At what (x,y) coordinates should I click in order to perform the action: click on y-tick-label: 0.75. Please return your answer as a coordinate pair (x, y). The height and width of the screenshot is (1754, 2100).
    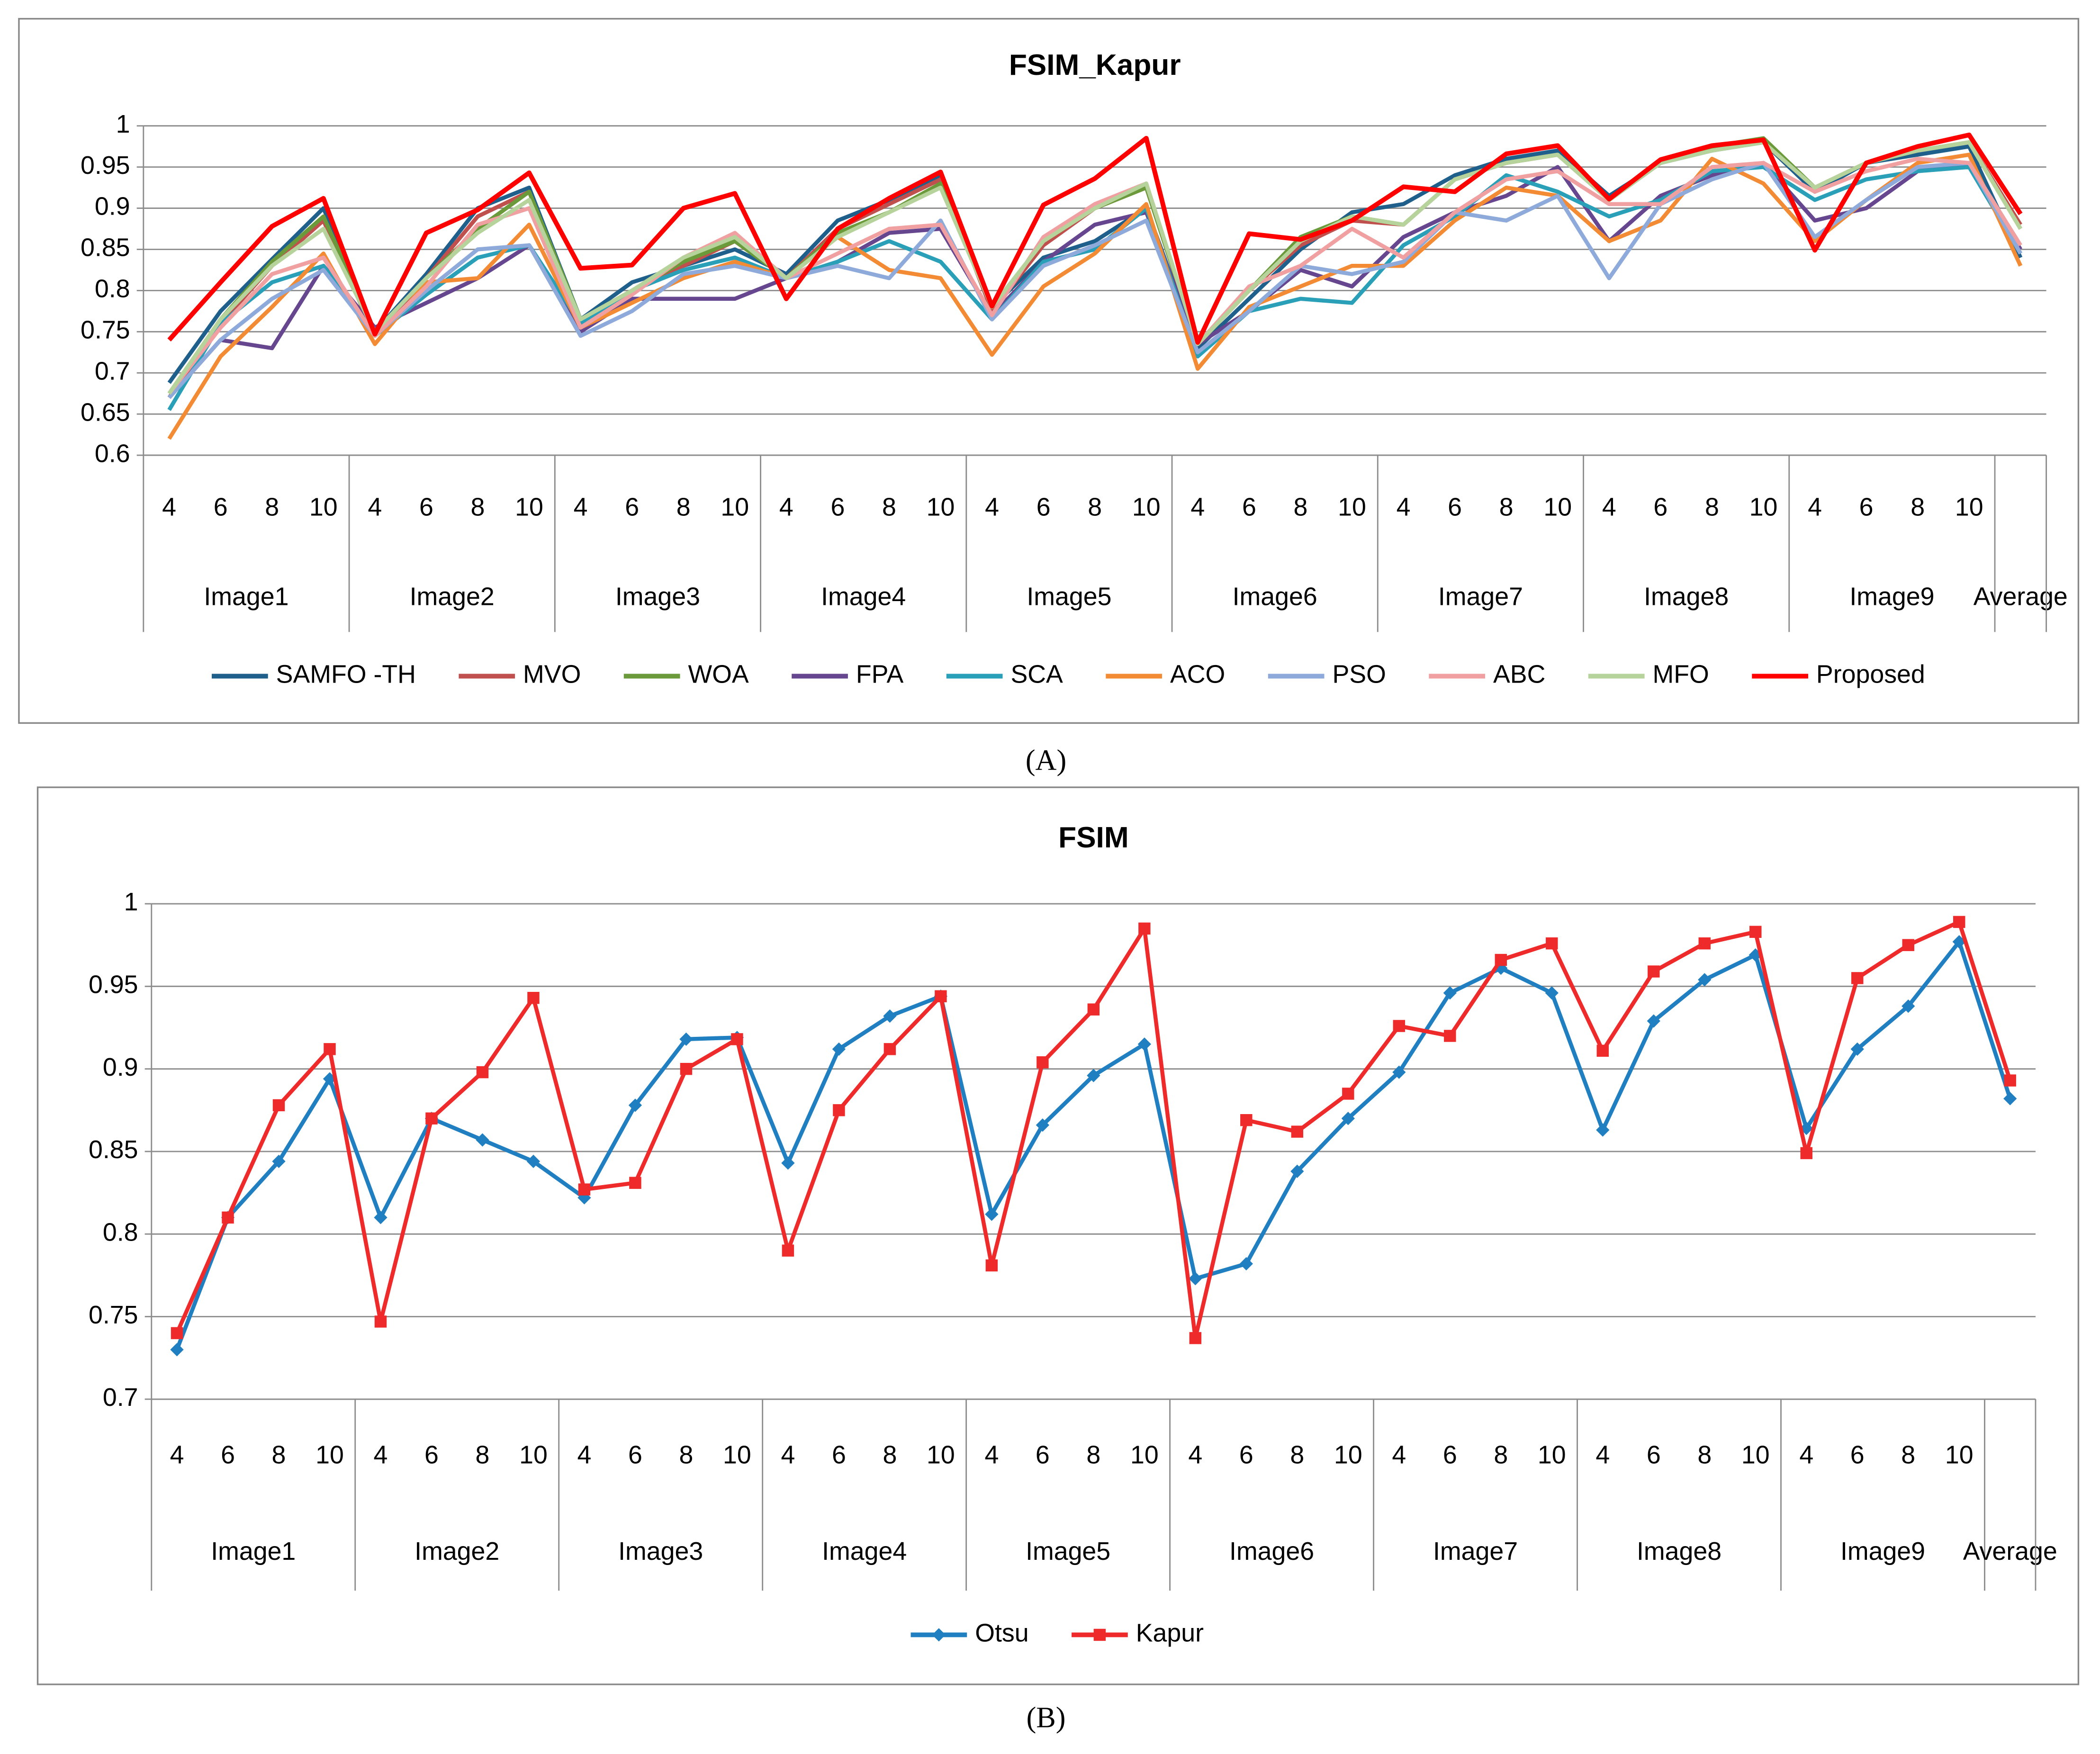
    Looking at the image, I should click on (105, 330).